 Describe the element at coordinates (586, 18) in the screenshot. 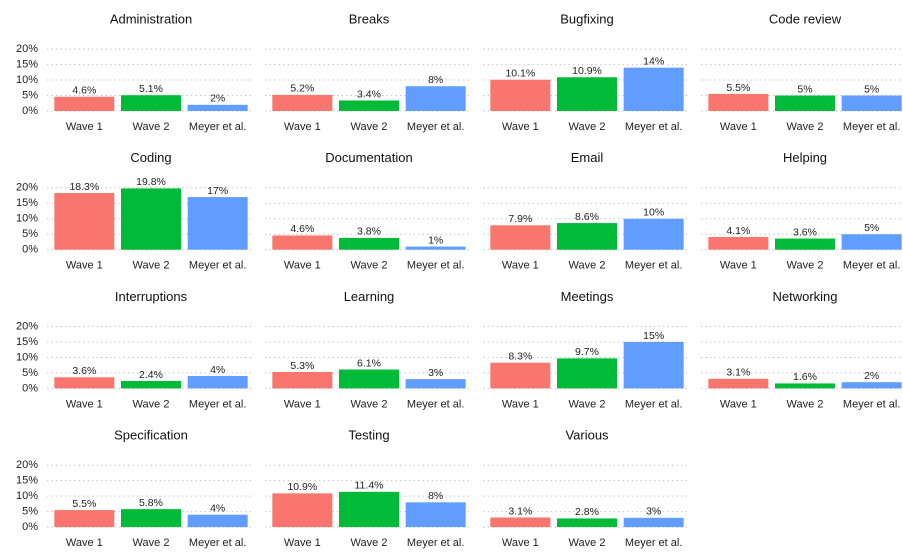

I see `panel-title: Bugfixing` at that location.